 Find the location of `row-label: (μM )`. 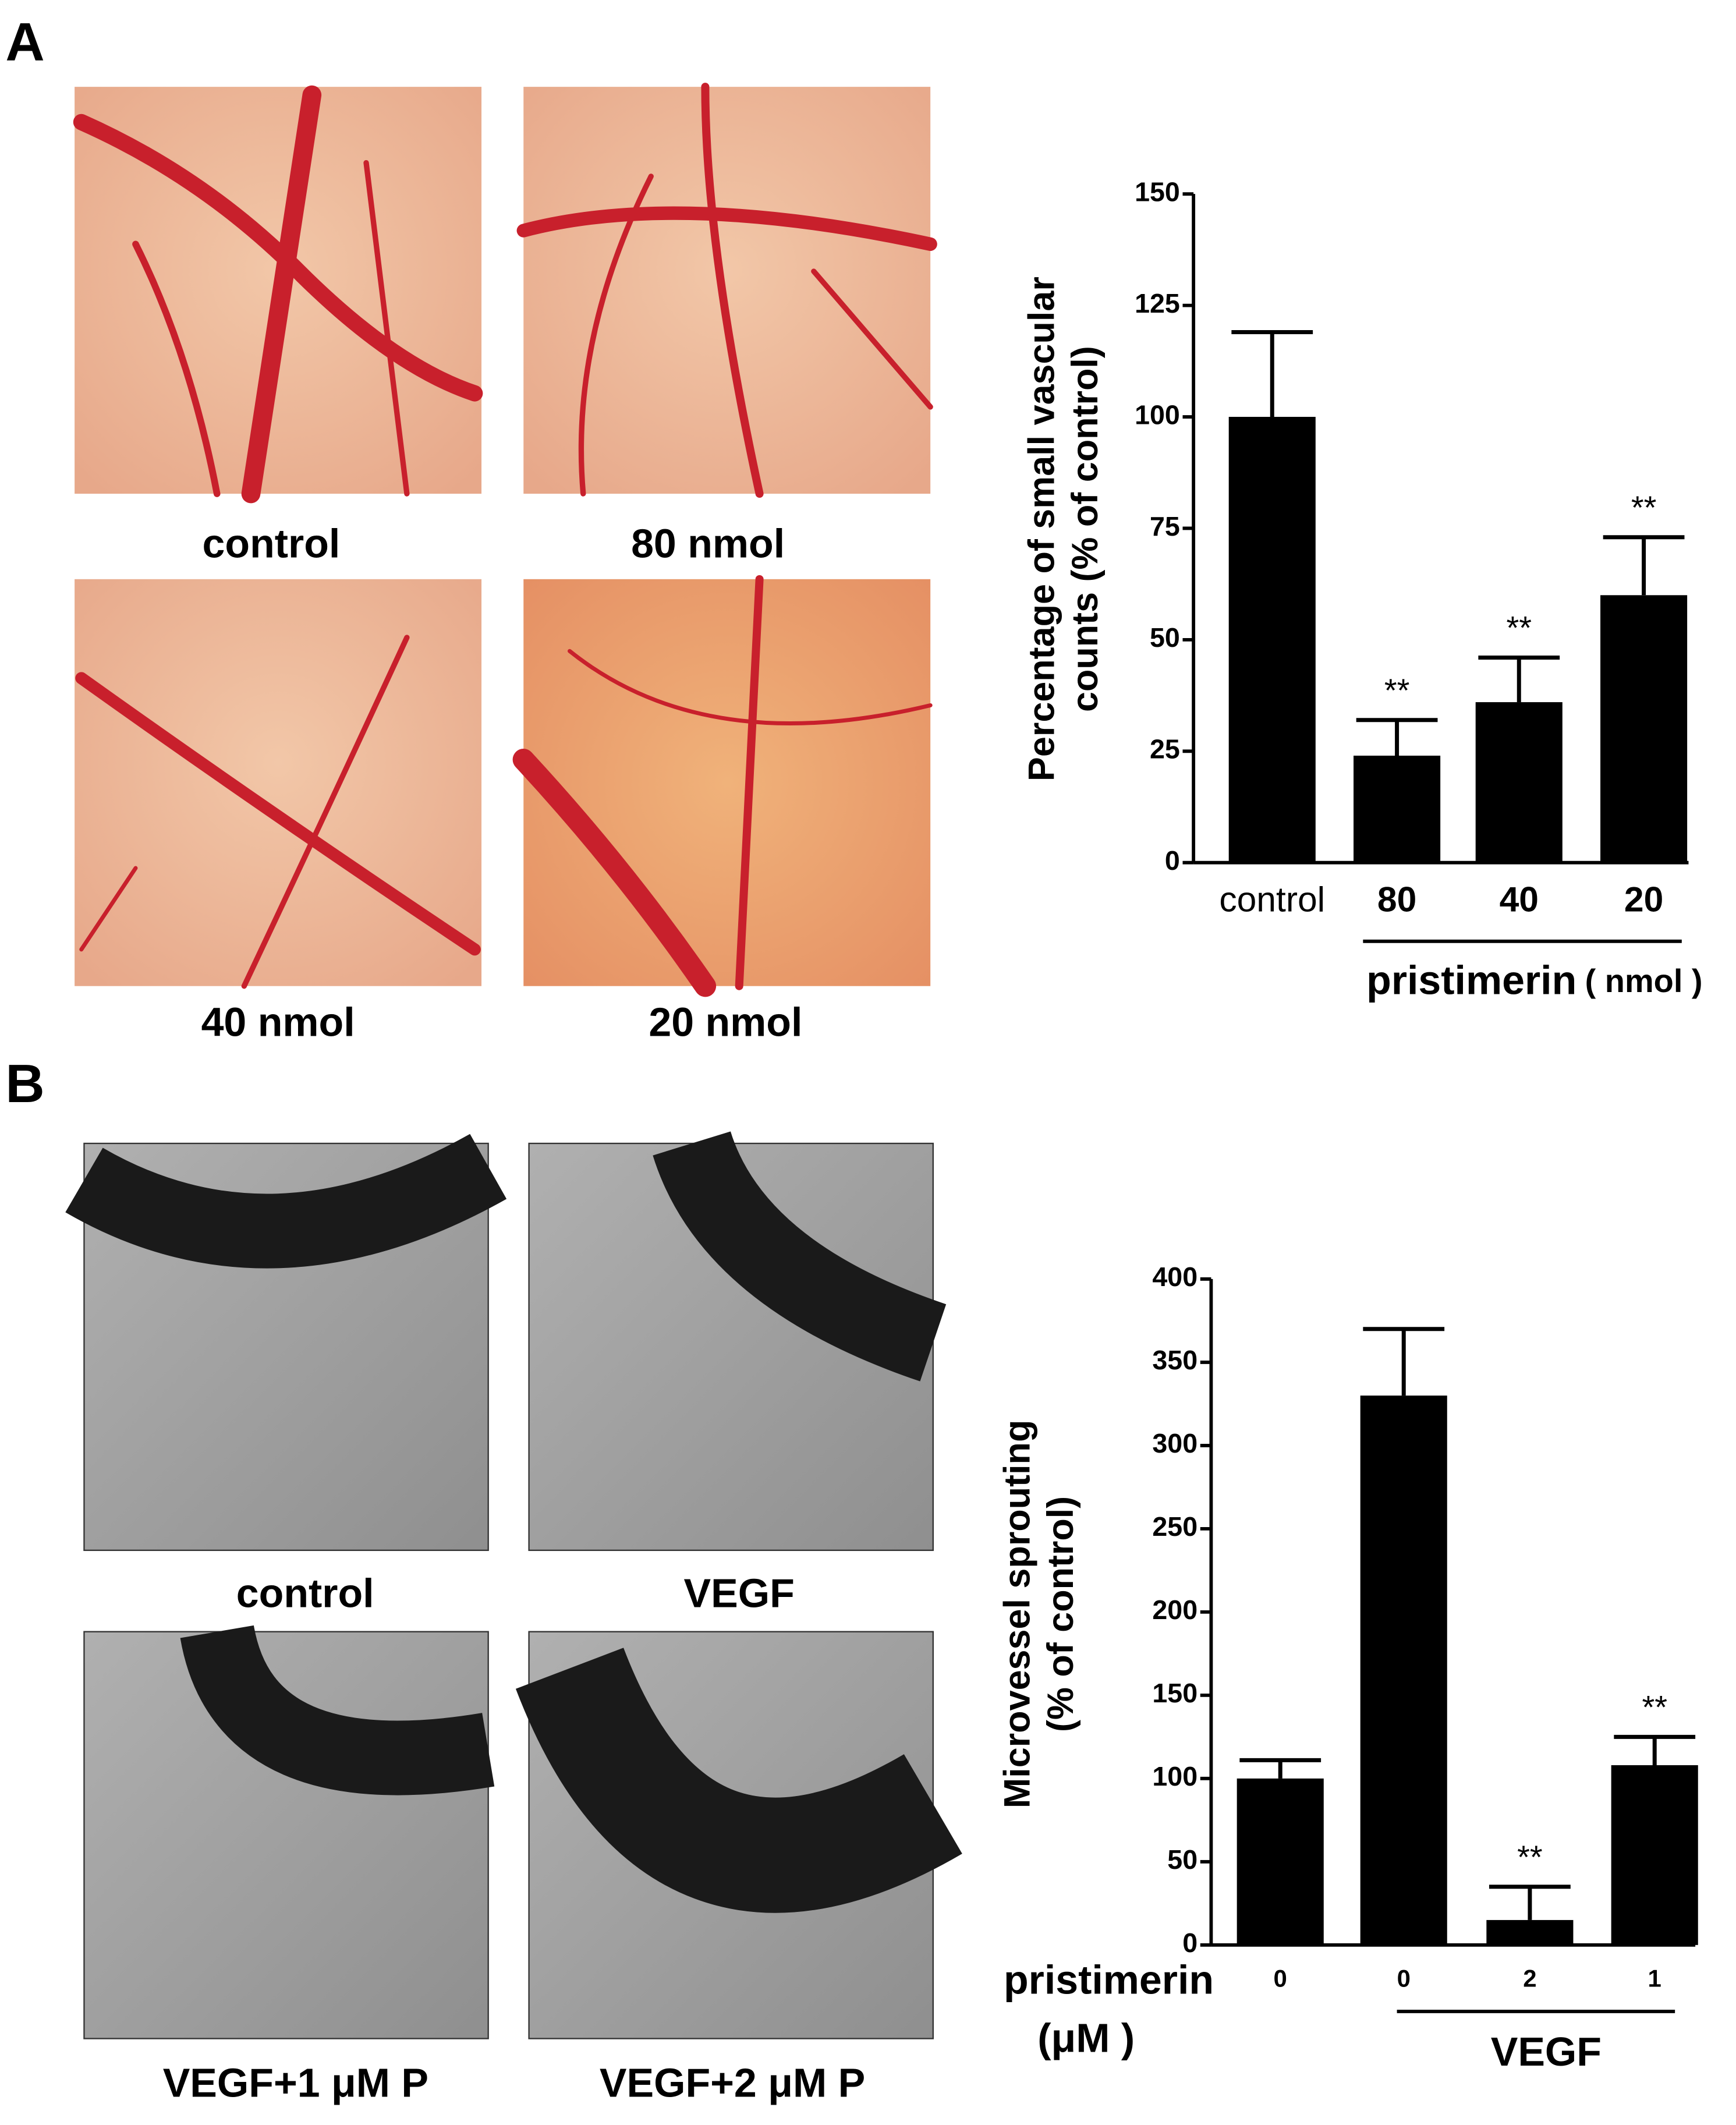

row-label: (μM ) is located at coordinates (1086, 2038).